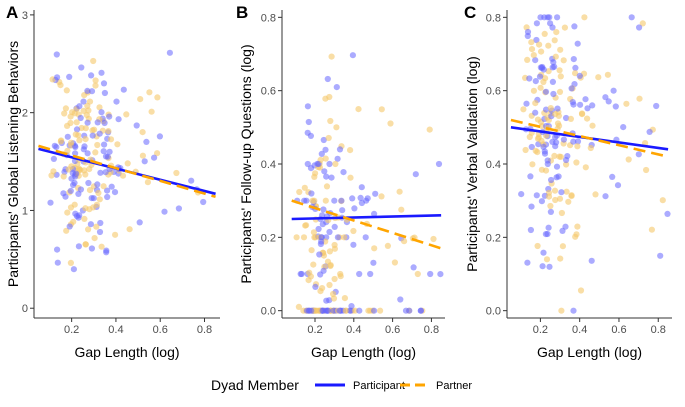 This screenshot has height=407, width=685. I want to click on y-axis-title: Participants' Verbal Validation (log), so click(472, 164).